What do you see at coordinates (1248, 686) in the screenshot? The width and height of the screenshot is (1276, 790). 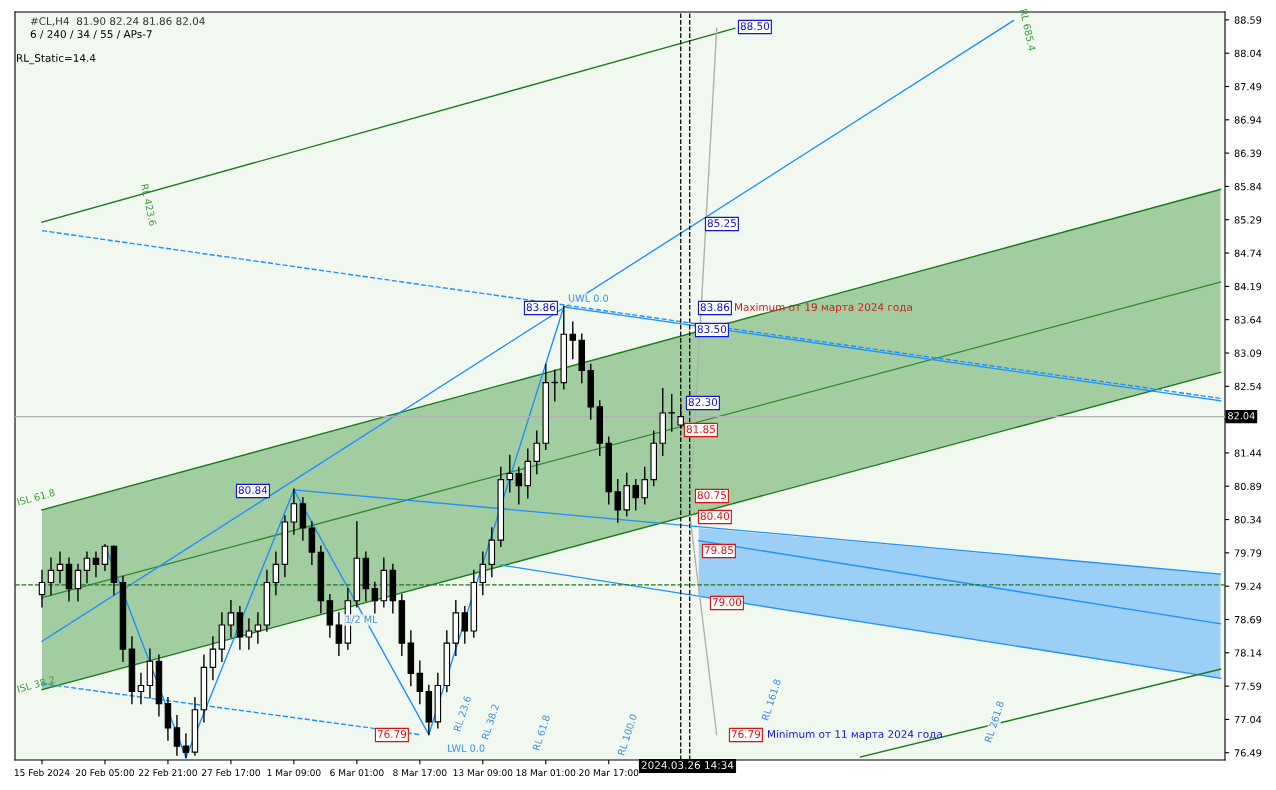 I see `y-tick-label: 77.59` at bounding box center [1248, 686].